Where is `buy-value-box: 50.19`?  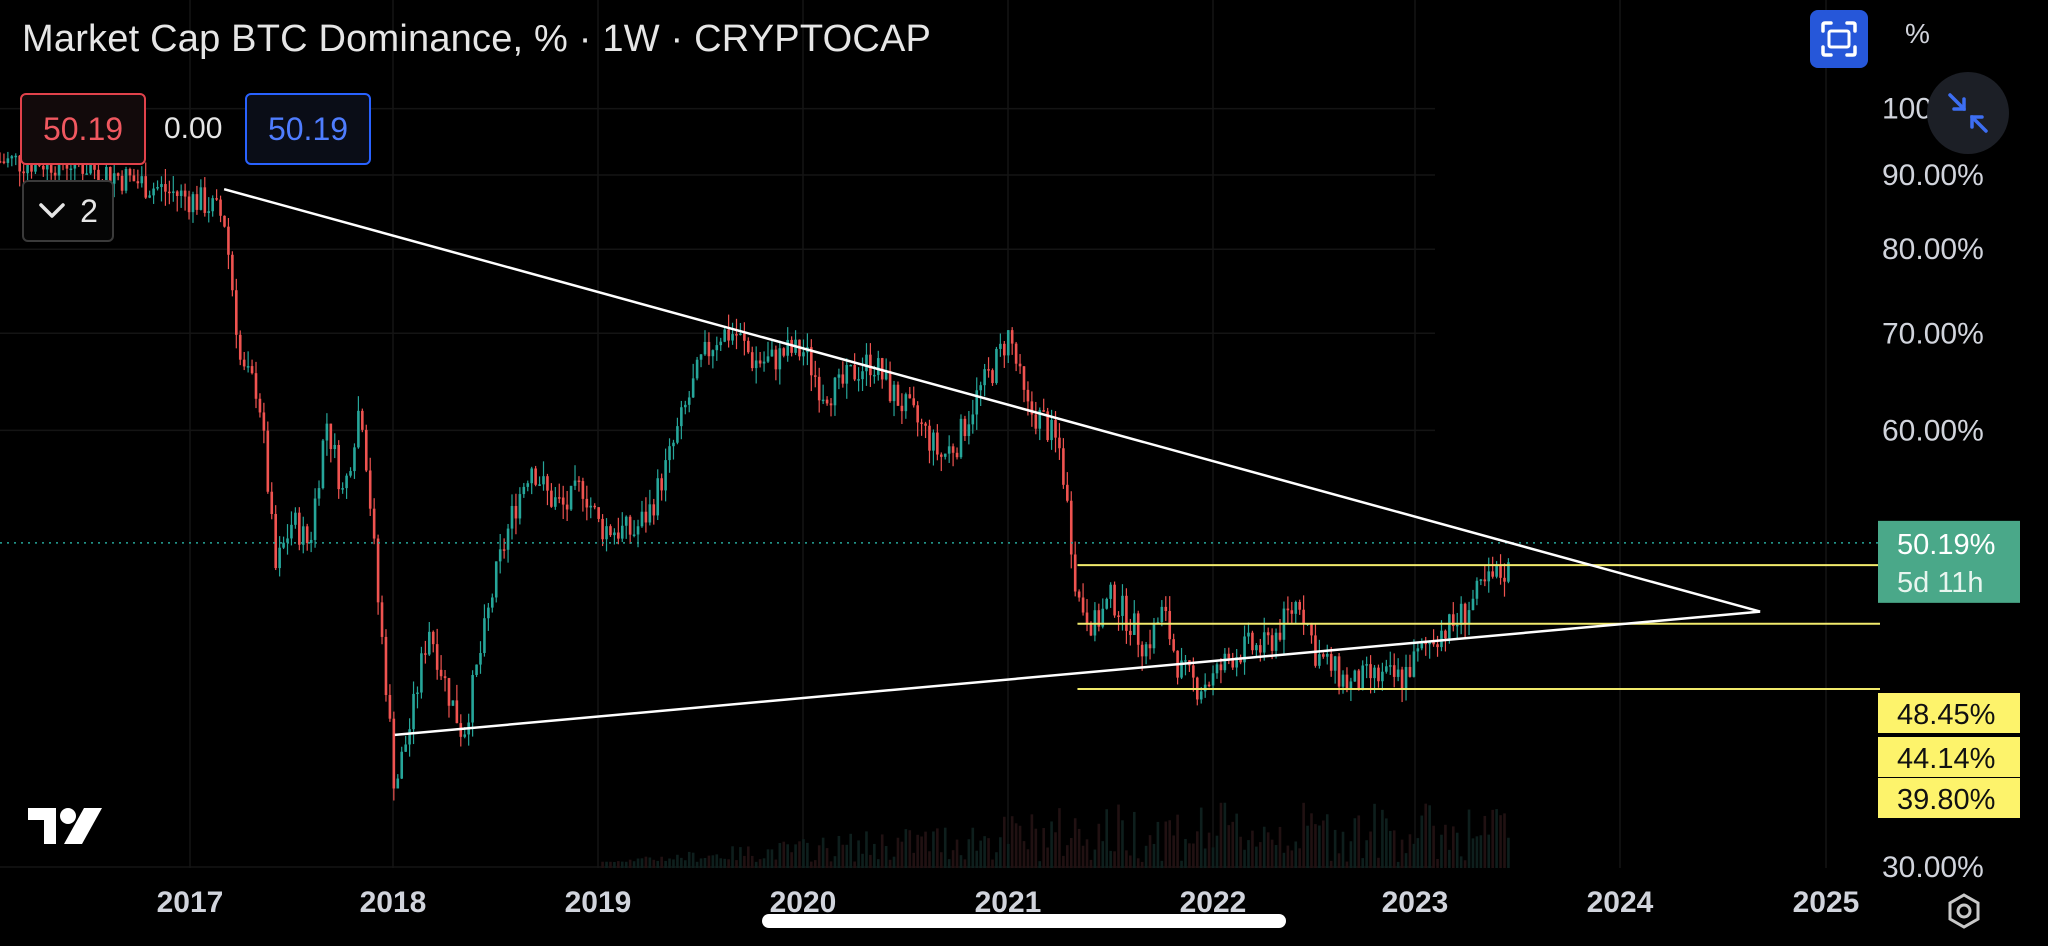
buy-value-box: 50.19 is located at coordinates (308, 129).